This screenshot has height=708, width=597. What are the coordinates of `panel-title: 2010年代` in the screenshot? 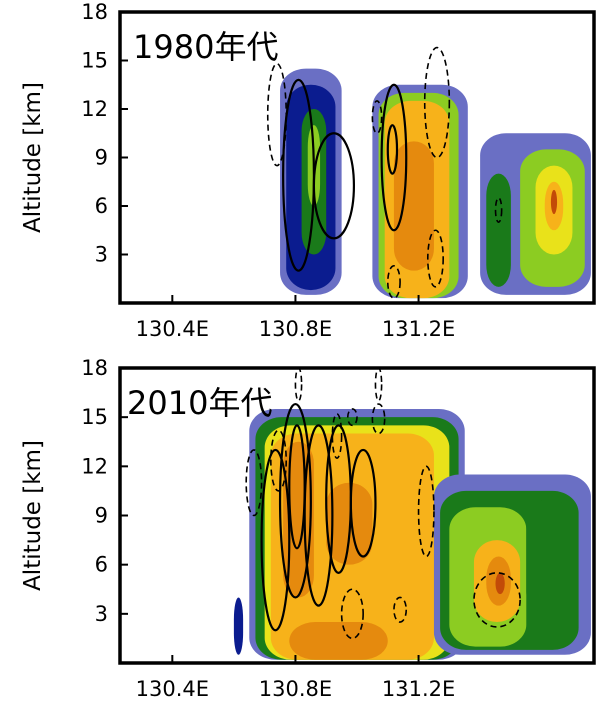 It's located at (199, 403).